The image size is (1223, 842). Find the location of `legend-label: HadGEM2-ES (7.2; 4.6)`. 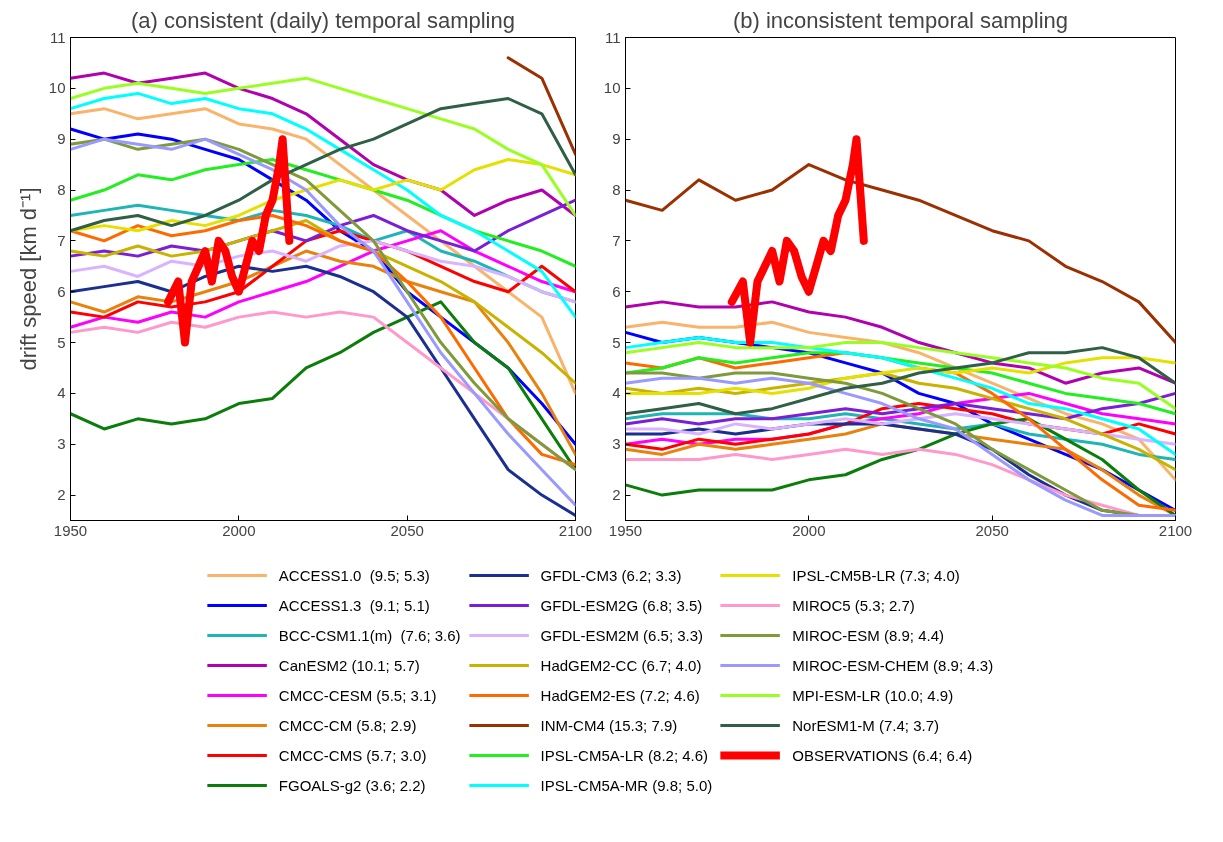

legend-label: HadGEM2-ES (7.2; 4.6) is located at coordinates (620, 695).